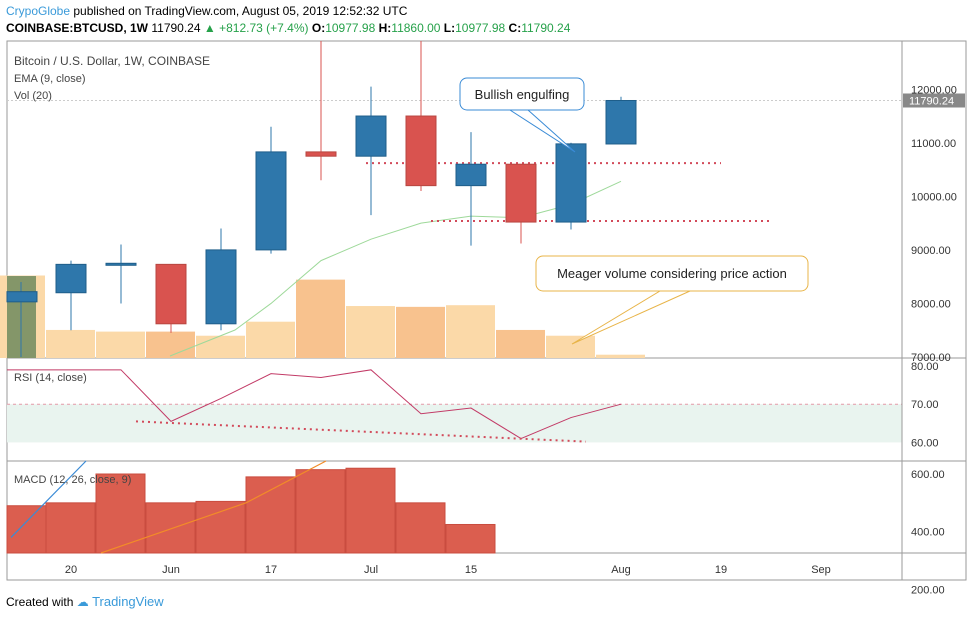 This screenshot has height=618, width=973. I want to click on macd-tick-label: 200.00, so click(928, 590).